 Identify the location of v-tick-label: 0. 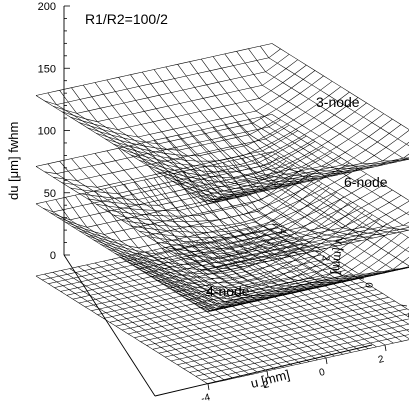
(368, 285).